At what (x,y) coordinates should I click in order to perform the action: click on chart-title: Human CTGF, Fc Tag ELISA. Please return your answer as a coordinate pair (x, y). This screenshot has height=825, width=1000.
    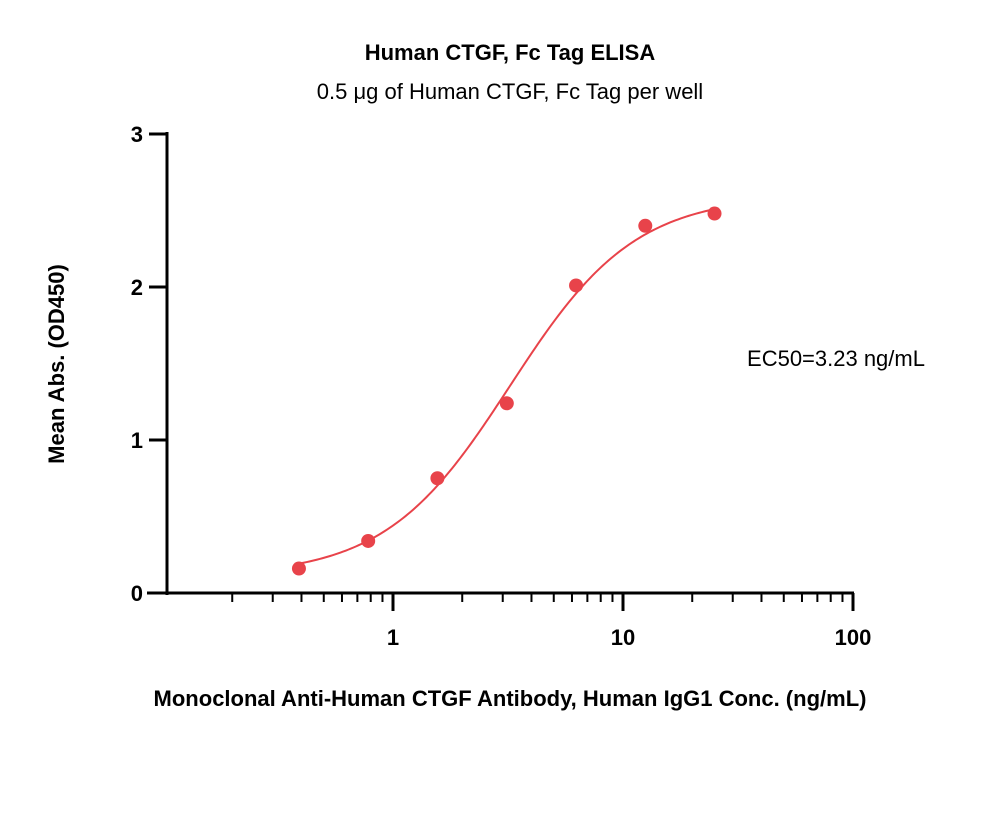
    Looking at the image, I should click on (510, 52).